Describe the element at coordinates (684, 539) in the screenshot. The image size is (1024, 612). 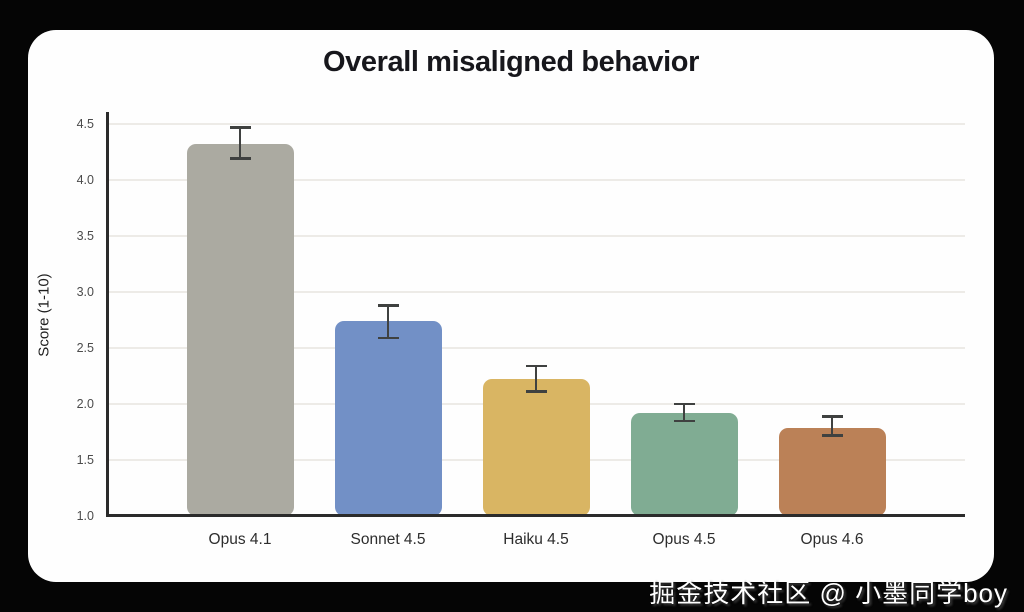
I see `x-tick-label-opus-4-5: Opus 4.5` at that location.